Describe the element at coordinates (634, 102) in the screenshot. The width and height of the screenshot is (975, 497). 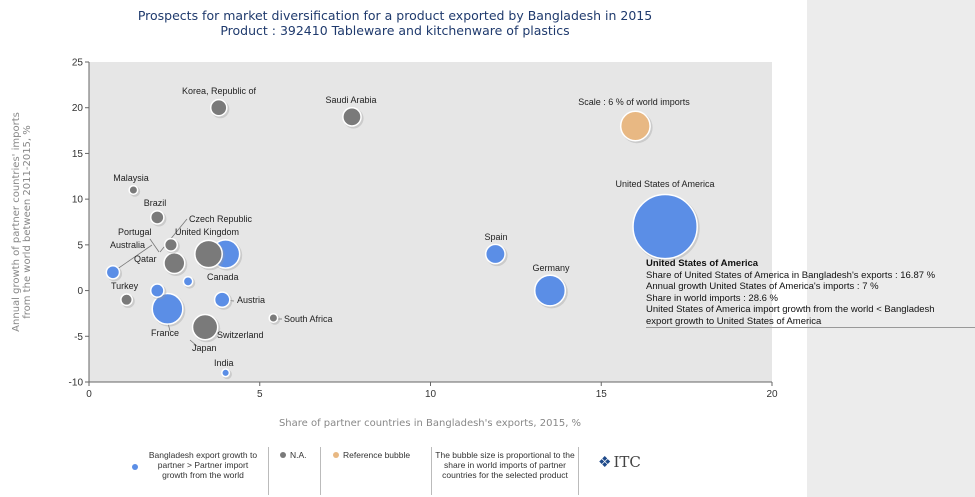
I see `bubble-label: Scale : 6 % of world imports` at that location.